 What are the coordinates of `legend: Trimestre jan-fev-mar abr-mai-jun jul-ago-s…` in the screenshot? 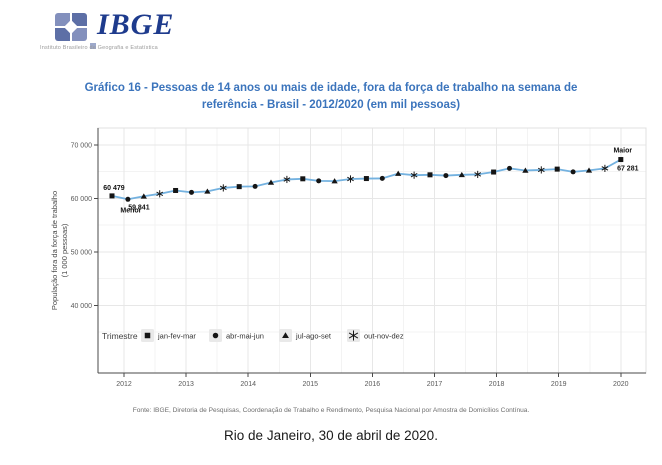 It's located at (253, 335).